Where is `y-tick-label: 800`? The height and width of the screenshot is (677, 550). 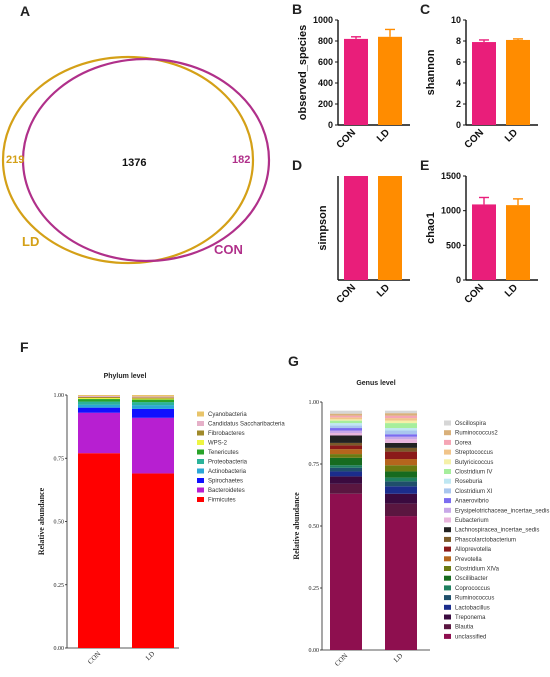
y-tick-label: 800 is located at coordinates (325, 41).